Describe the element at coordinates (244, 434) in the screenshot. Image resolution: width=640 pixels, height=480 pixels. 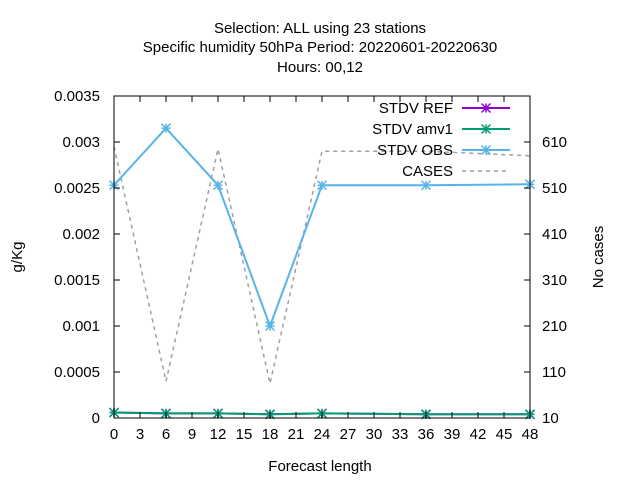
I see `x-tick-label: 15` at that location.